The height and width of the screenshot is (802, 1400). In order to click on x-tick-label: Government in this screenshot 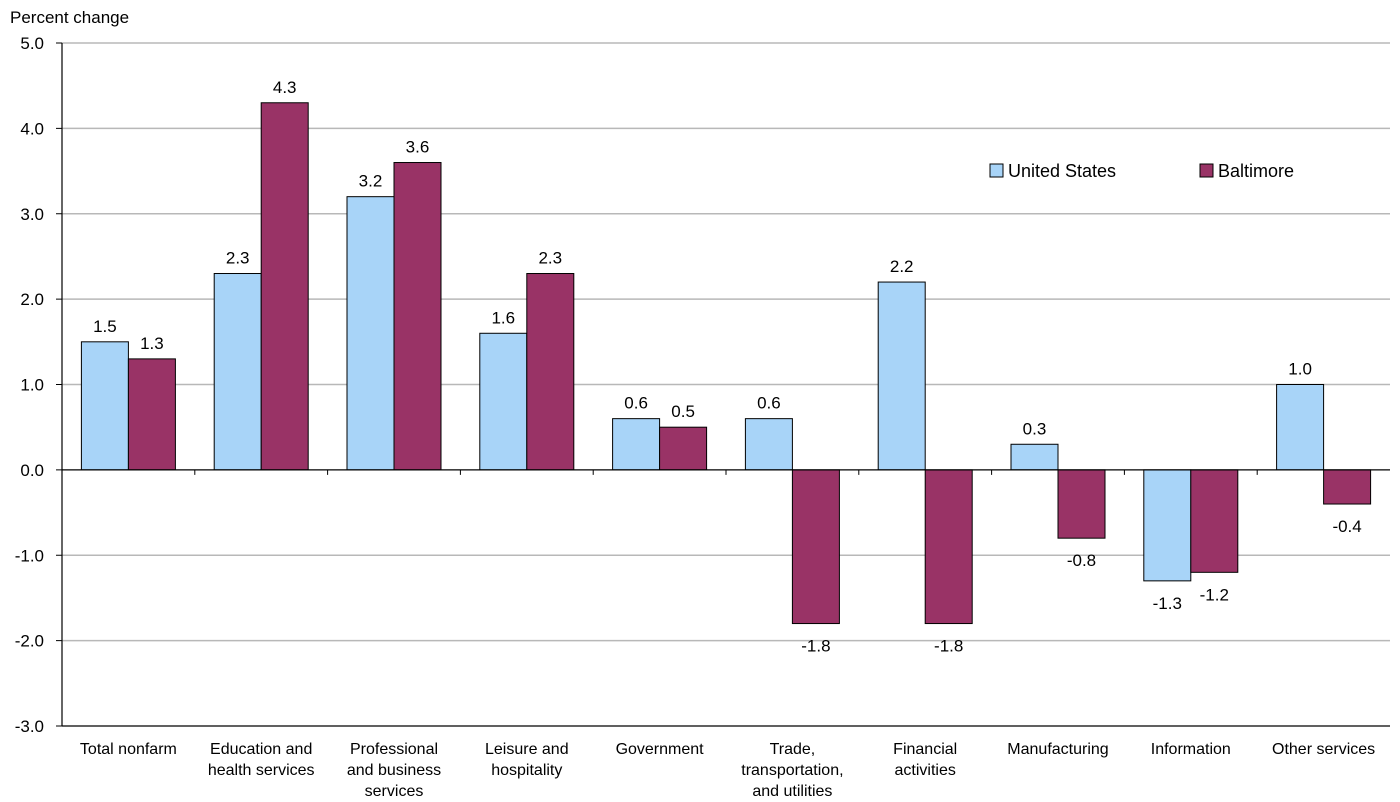, I will do `click(660, 749)`.